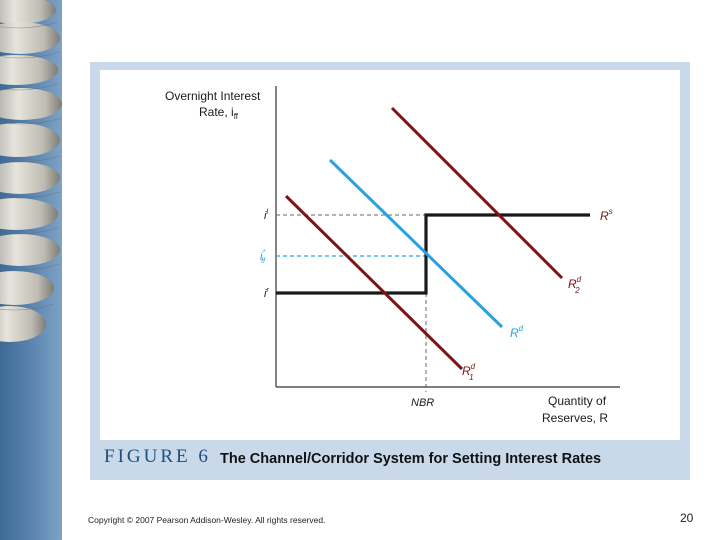  I want to click on y-axis-label-line2: Rate, iff, so click(219, 113).